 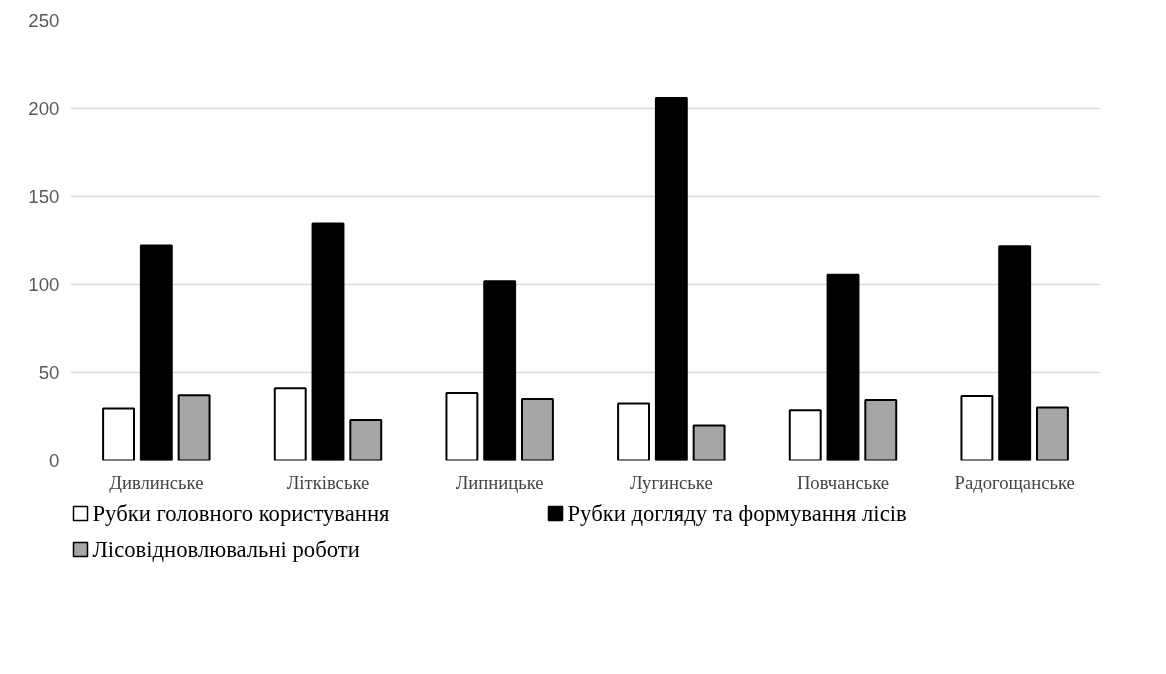 What do you see at coordinates (499, 482) in the screenshot?
I see `x-tick-label: Липницьке` at bounding box center [499, 482].